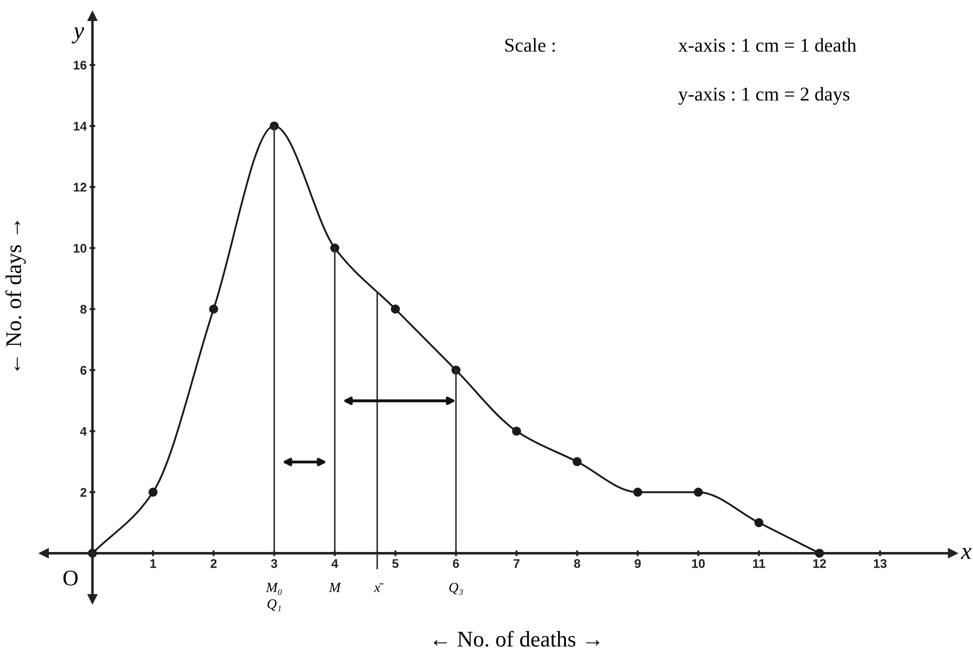  Describe the element at coordinates (83, 370) in the screenshot. I see `y-tick-label: 6` at that location.